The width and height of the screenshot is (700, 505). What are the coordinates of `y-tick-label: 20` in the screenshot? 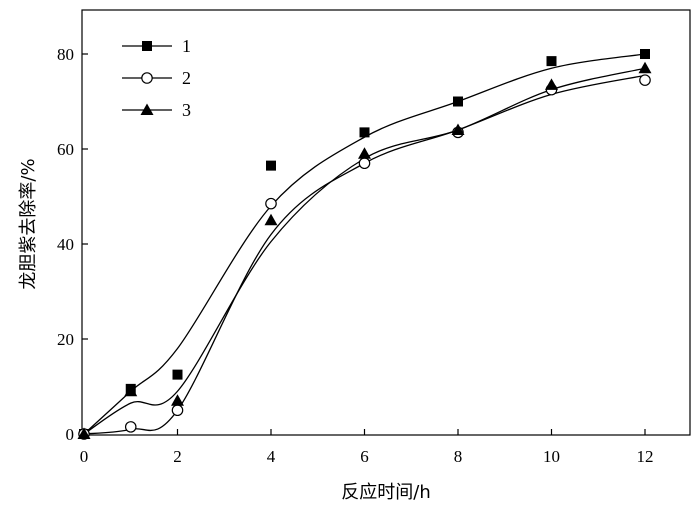 It's located at (65, 339).